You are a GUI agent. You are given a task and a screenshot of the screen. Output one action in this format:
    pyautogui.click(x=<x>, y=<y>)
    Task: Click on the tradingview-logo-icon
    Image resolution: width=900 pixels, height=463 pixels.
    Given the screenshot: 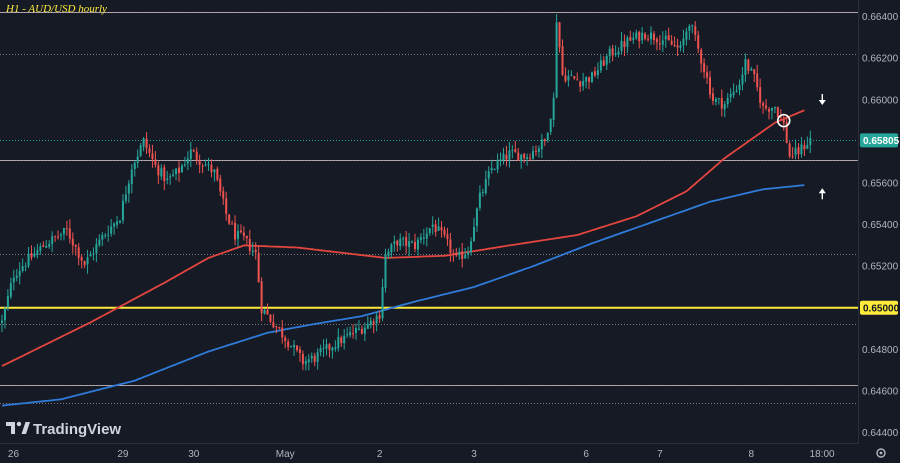 What is the action you would take?
    pyautogui.click(x=18, y=427)
    